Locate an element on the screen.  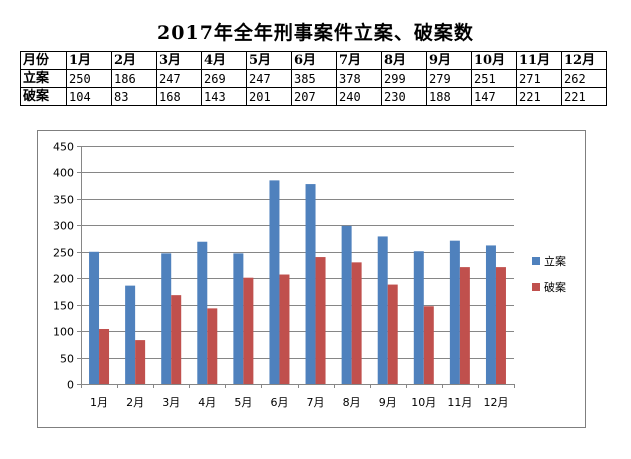
table-header-cell: 9月 is located at coordinates (449, 60).